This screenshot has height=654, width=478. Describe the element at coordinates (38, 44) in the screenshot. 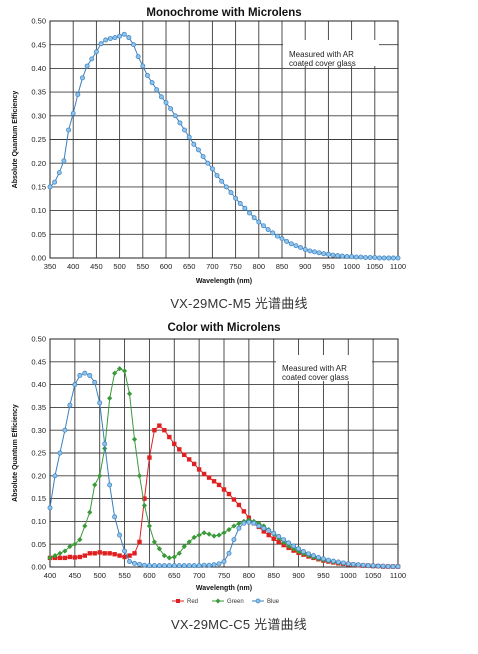

I see `chart1-y-tick-label: 0.45` at that location.